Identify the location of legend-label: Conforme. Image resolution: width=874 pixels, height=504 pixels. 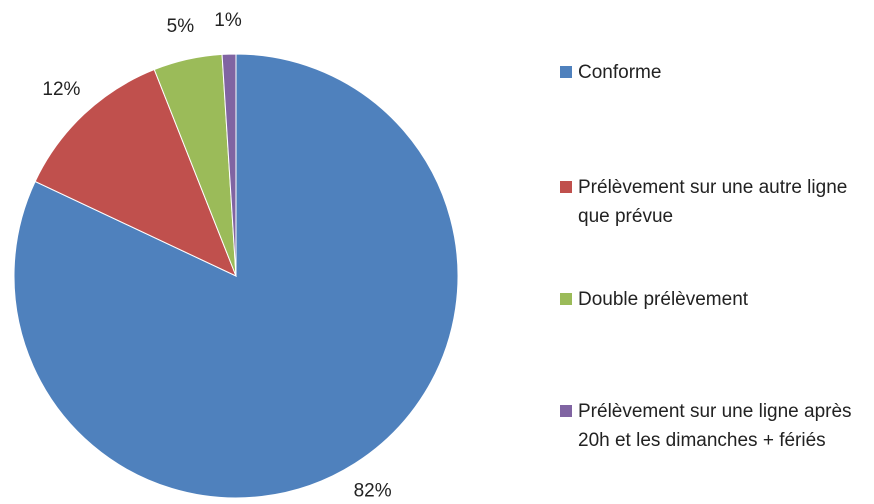
(620, 72).